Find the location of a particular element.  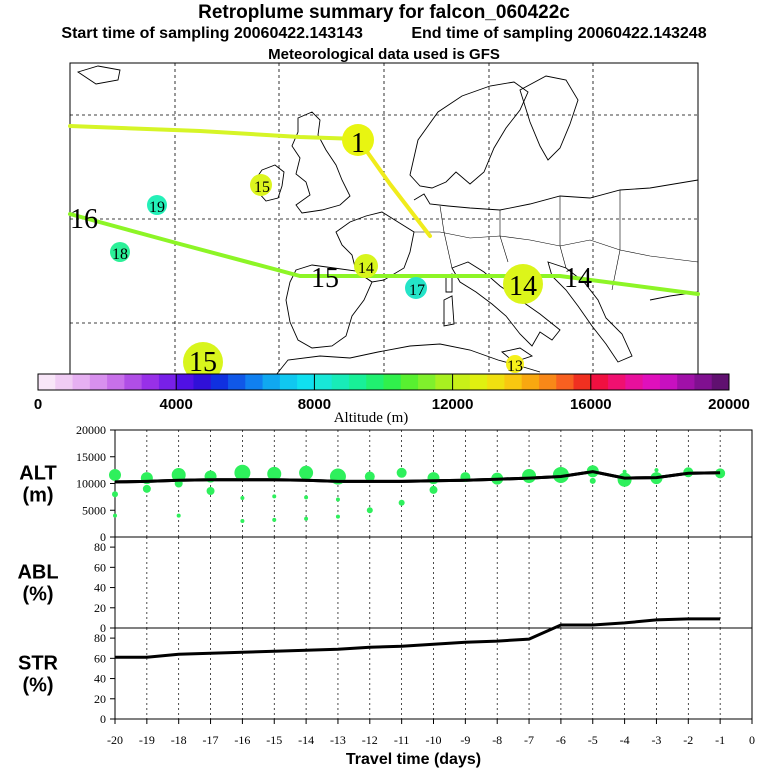

map-cluster-label: 1 is located at coordinates (358, 143).